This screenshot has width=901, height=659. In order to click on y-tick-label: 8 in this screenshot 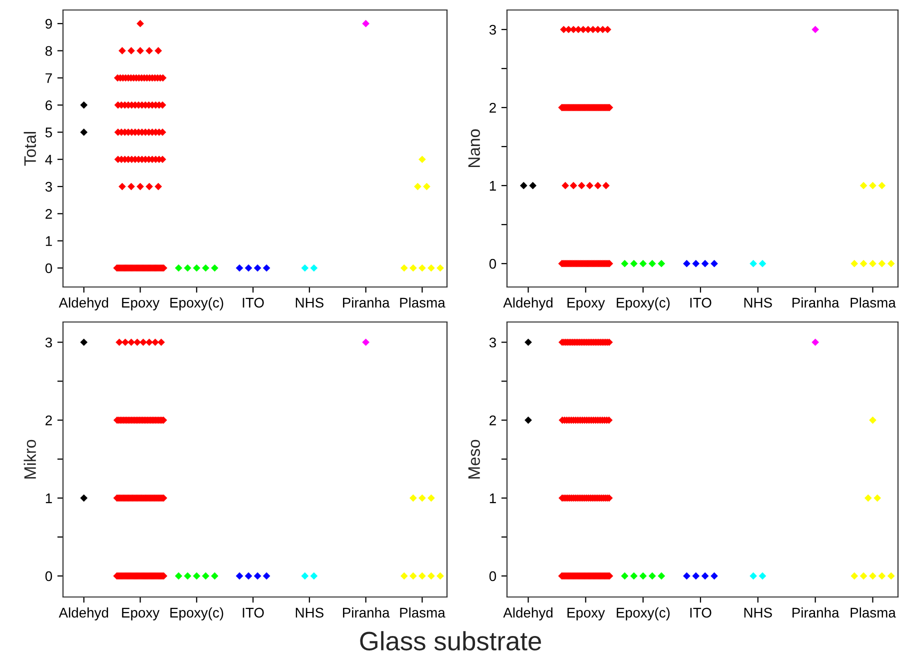, I will do `click(48, 51)`.